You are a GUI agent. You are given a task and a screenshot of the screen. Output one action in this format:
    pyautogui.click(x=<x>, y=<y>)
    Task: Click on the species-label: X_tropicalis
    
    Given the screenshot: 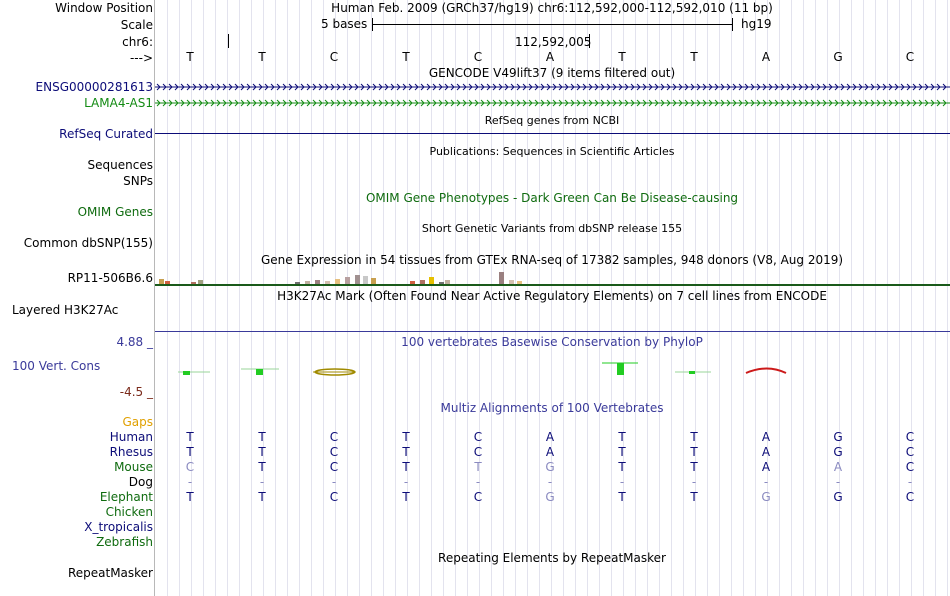 What is the action you would take?
    pyautogui.click(x=118, y=527)
    